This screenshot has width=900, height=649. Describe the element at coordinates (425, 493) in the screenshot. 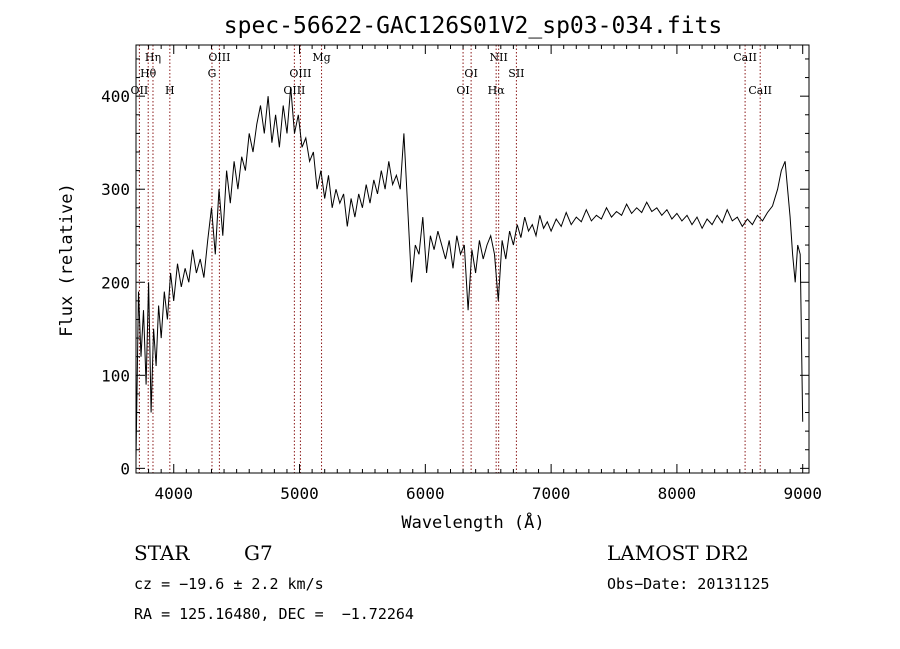

I see `x-tick-label: 6000` at that location.